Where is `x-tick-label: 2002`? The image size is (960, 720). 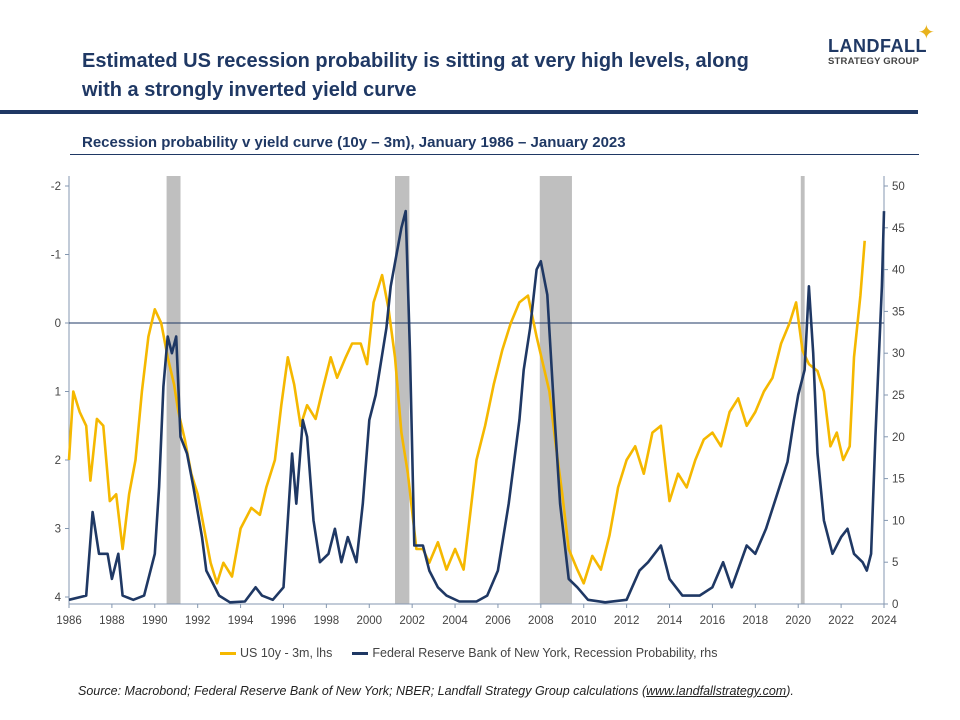 x-tick-label: 2002 is located at coordinates (412, 621).